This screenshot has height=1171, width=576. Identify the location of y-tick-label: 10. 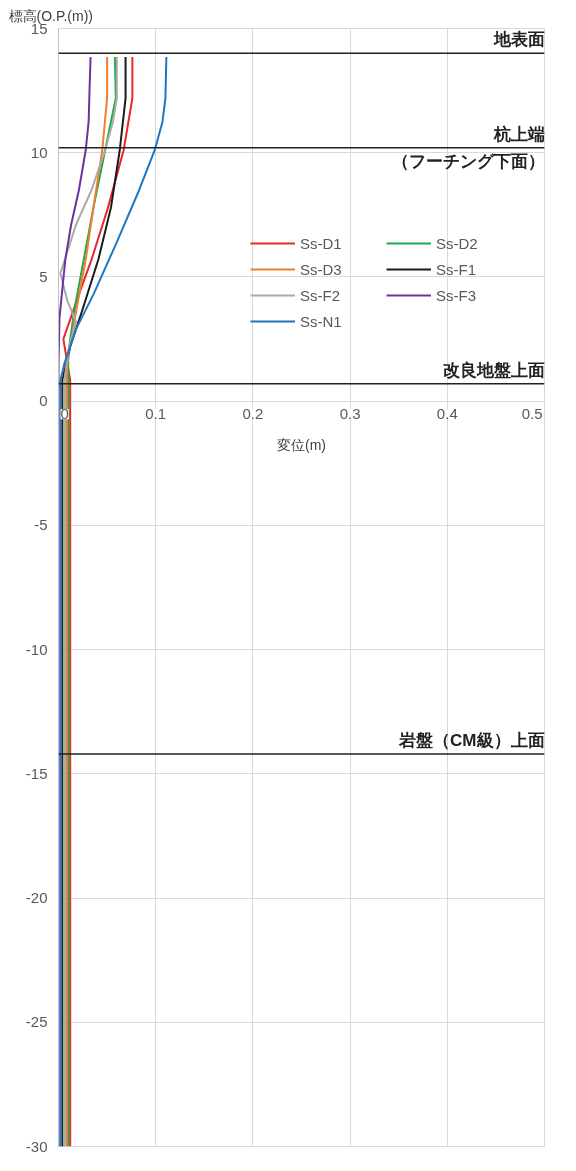
(39, 152).